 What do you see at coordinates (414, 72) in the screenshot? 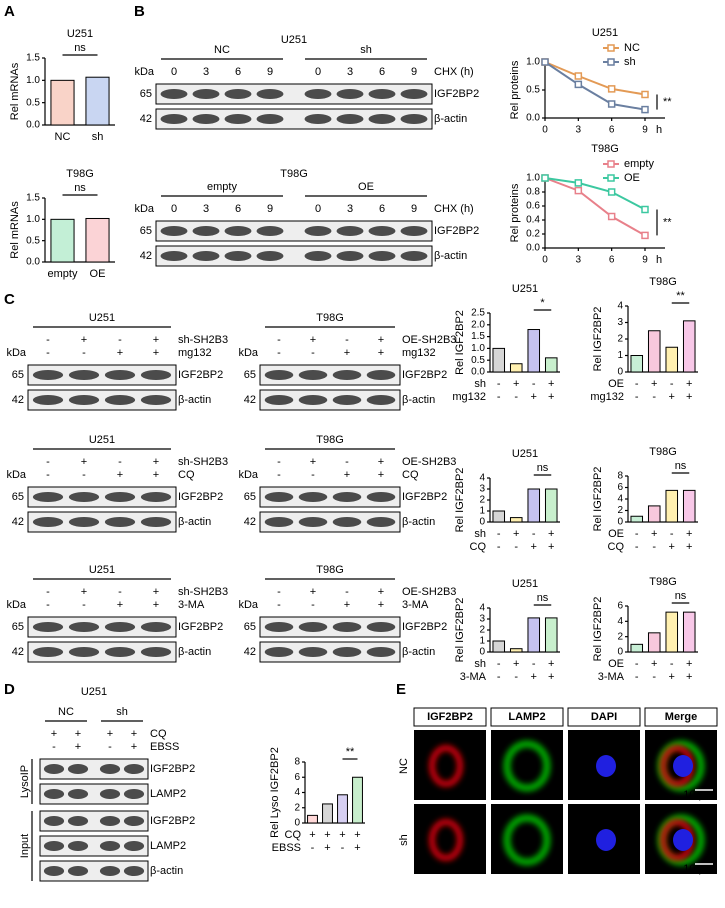
I see `lane-label: 9` at bounding box center [414, 72].